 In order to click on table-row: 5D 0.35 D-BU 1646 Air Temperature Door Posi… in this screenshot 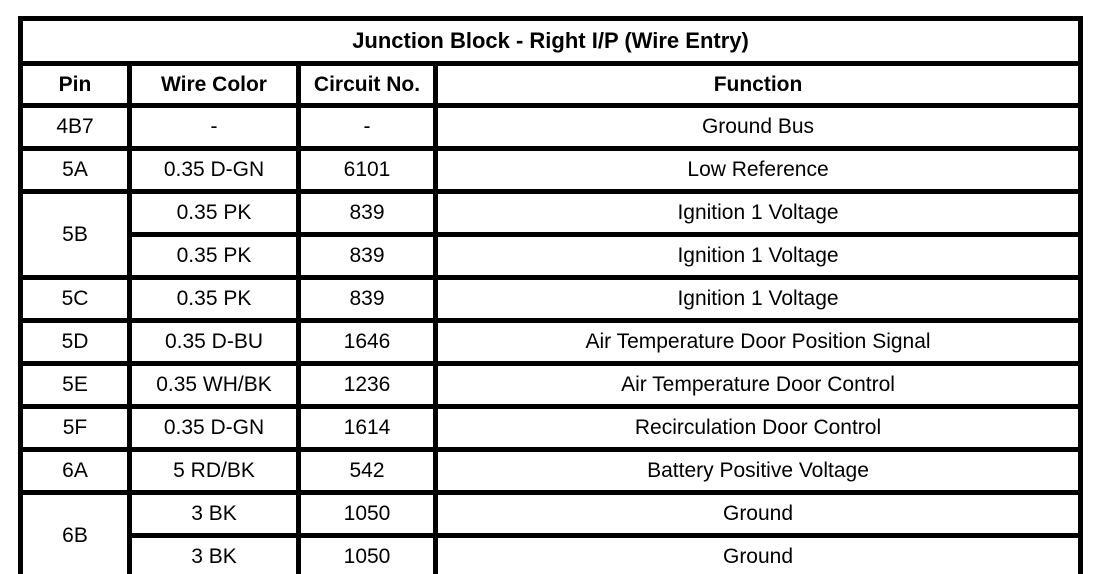, I will do `click(551, 342)`.